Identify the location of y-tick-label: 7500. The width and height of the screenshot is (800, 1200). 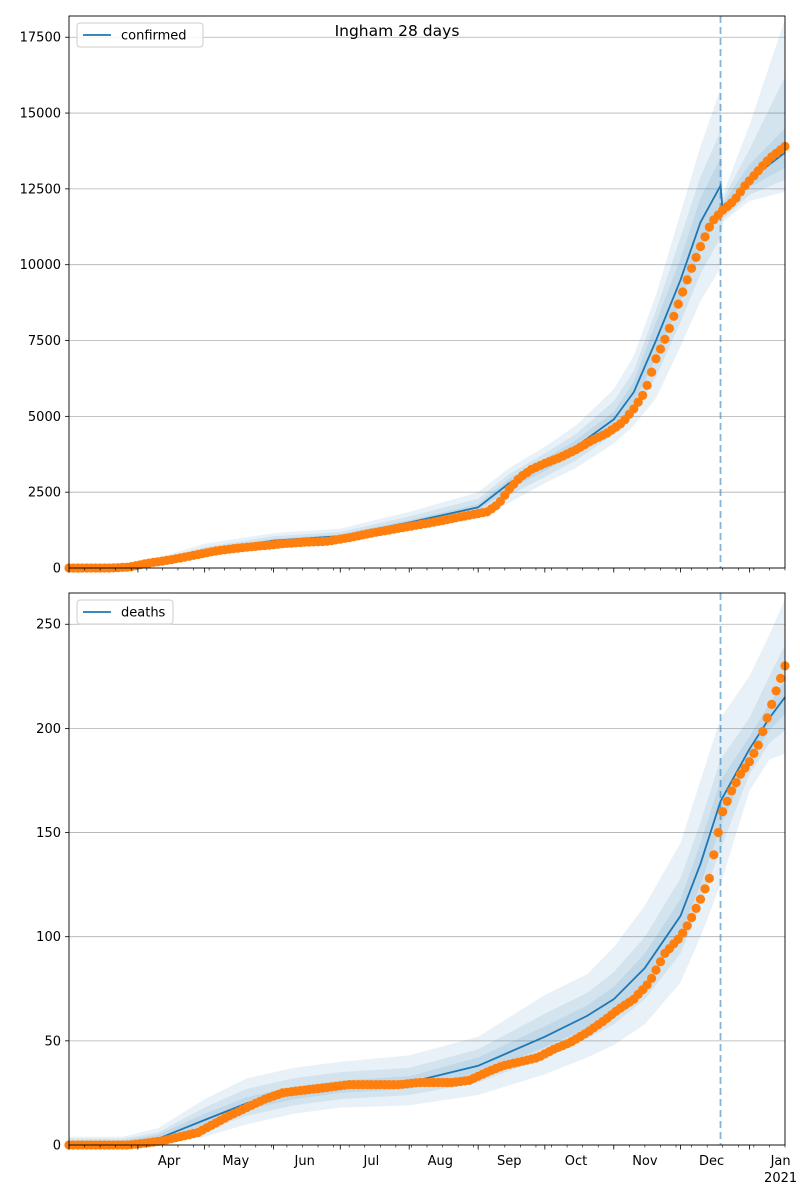
(44, 341).